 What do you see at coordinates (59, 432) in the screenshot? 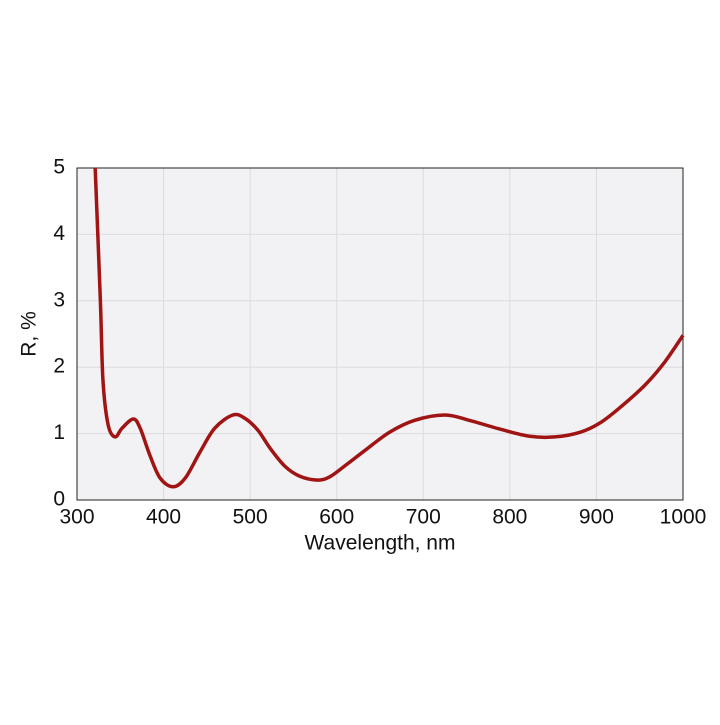
I see `y-tick-label: 1` at bounding box center [59, 432].